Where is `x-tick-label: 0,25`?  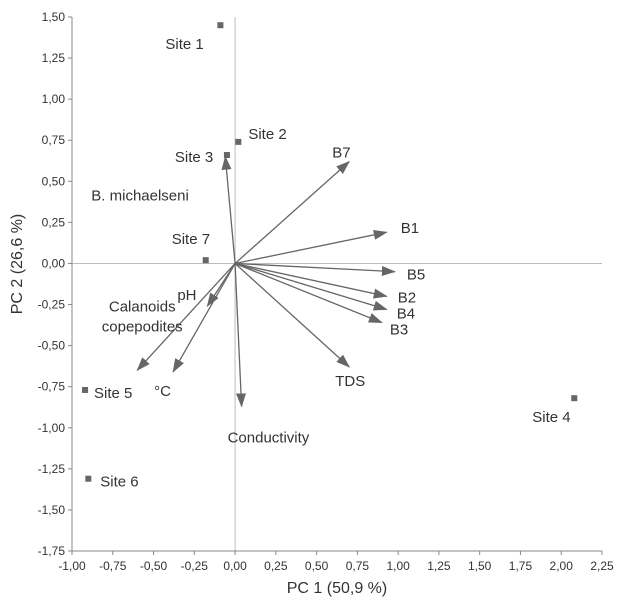 x-tick-label: 0,25 is located at coordinates (276, 566).